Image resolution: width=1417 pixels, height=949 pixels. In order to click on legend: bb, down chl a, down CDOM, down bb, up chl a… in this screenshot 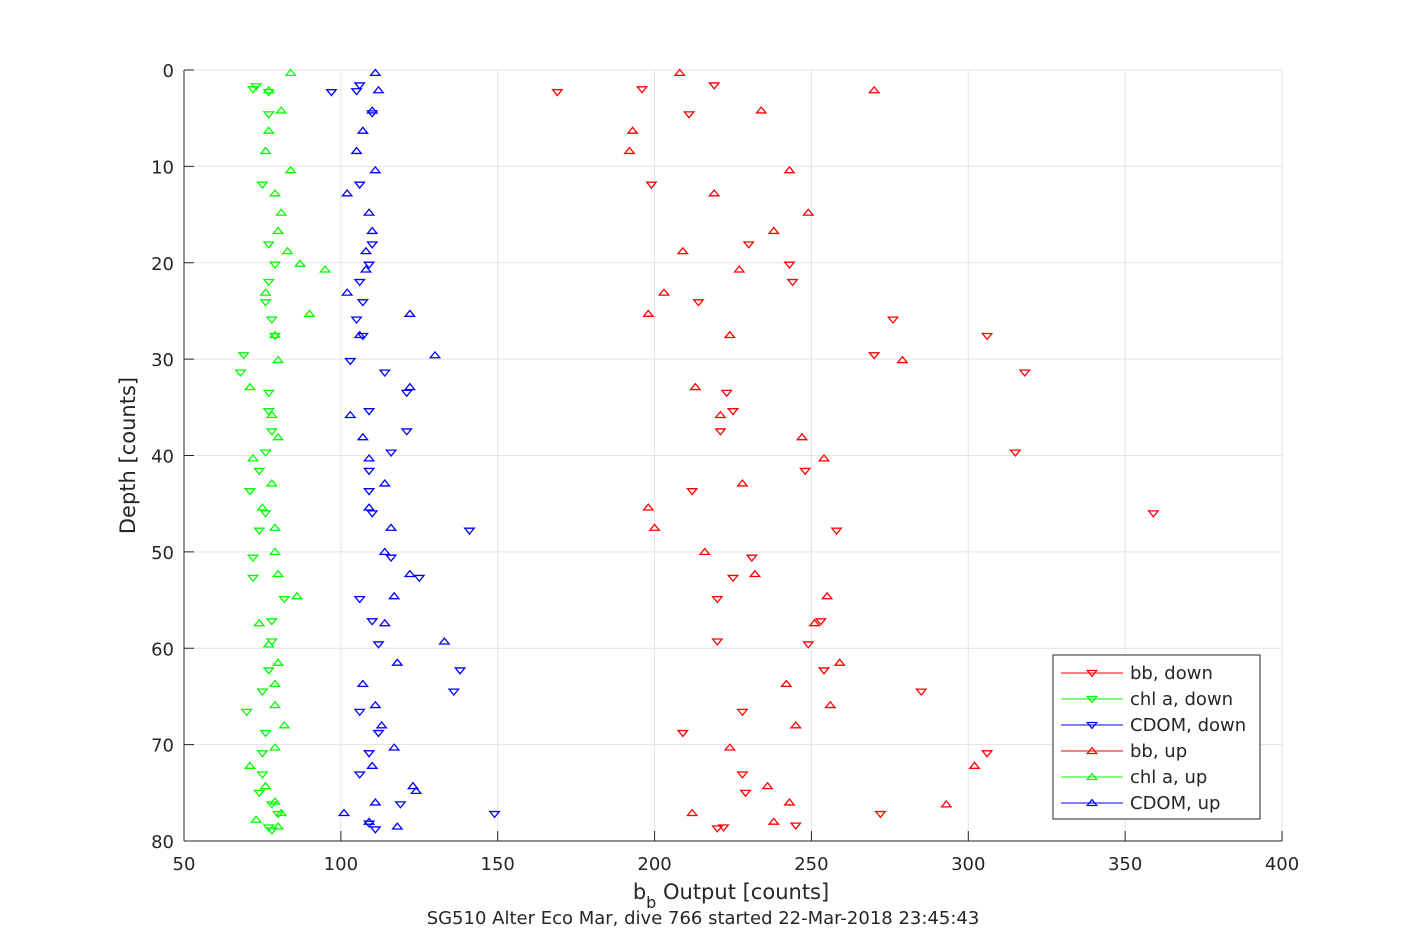, I will do `click(1156, 737)`.